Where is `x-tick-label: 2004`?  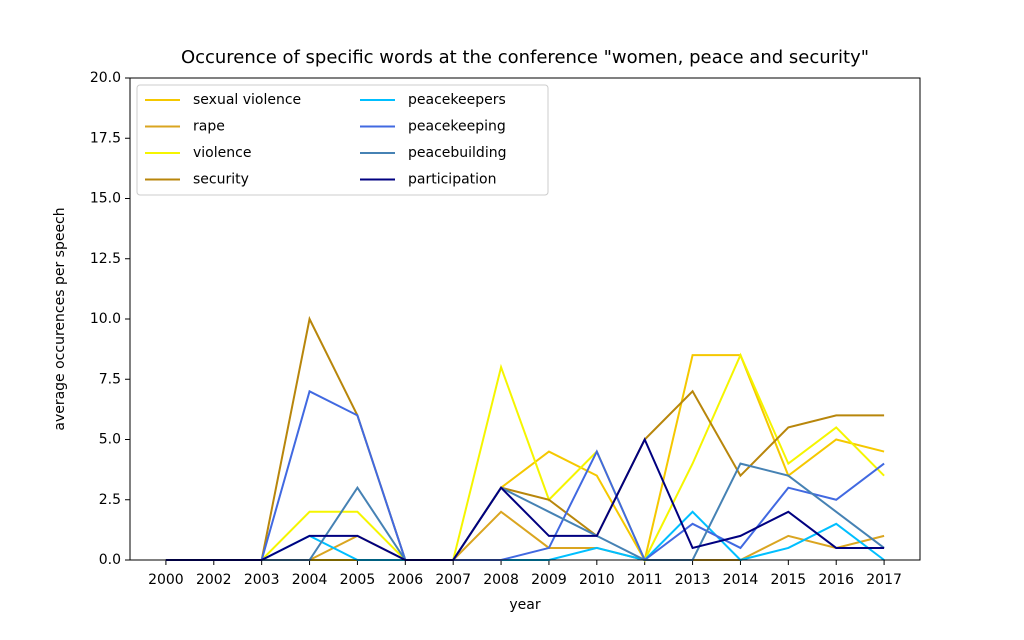 x-tick-label: 2004 is located at coordinates (310, 580).